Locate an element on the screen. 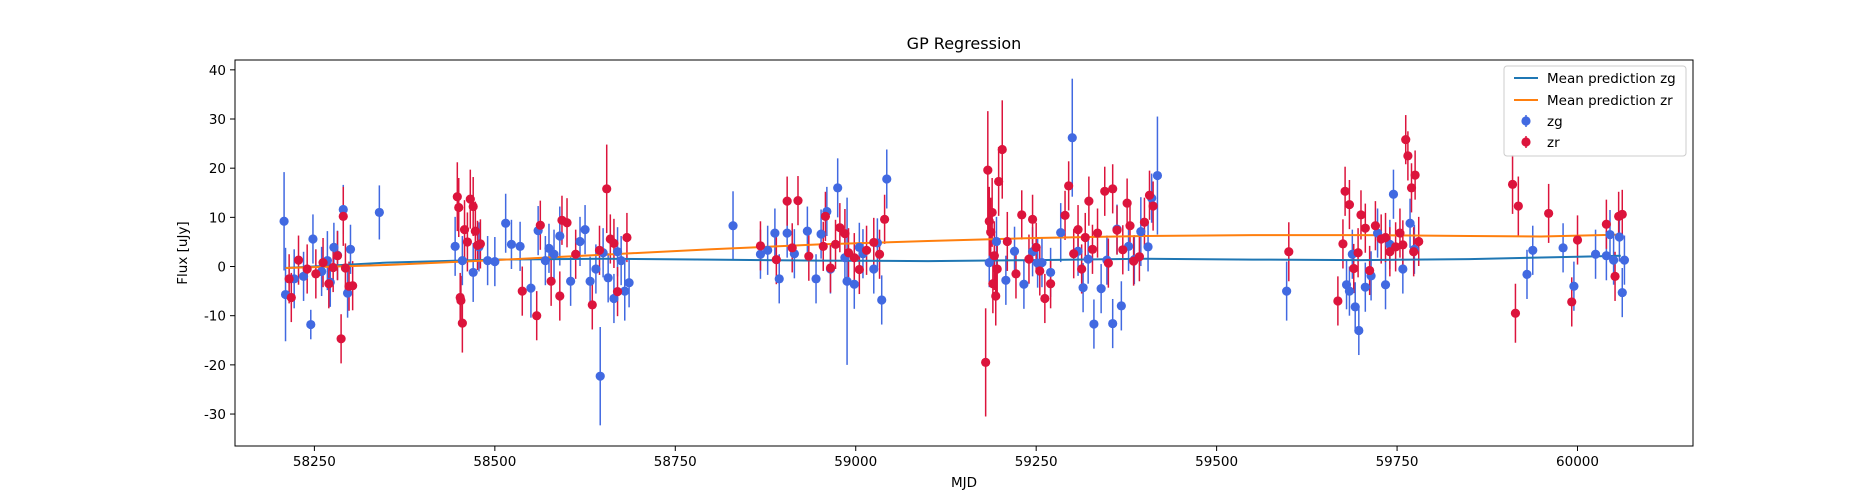 This screenshot has height=500, width=1875. y-tick-label: 10 is located at coordinates (217, 218).